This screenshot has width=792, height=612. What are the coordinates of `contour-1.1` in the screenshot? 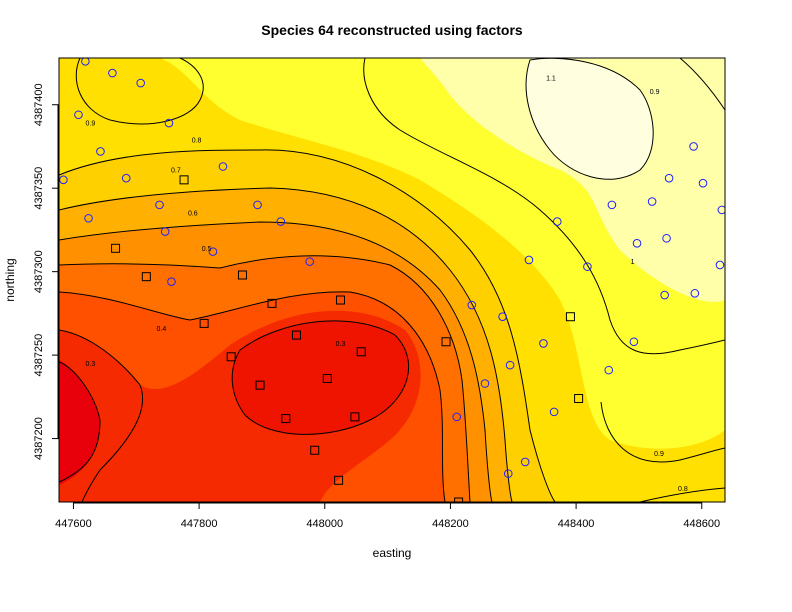 It's located at (589, 119).